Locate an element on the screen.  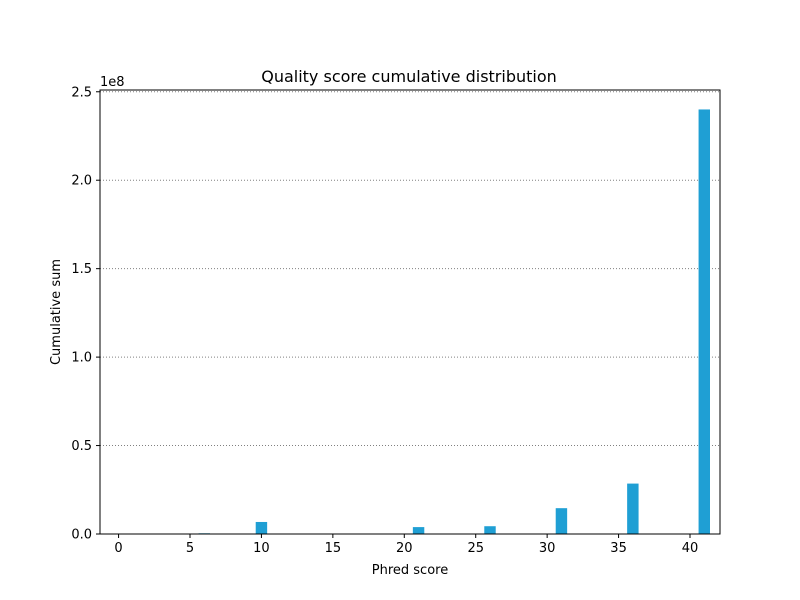
x-tick-label: 15 is located at coordinates (333, 548).